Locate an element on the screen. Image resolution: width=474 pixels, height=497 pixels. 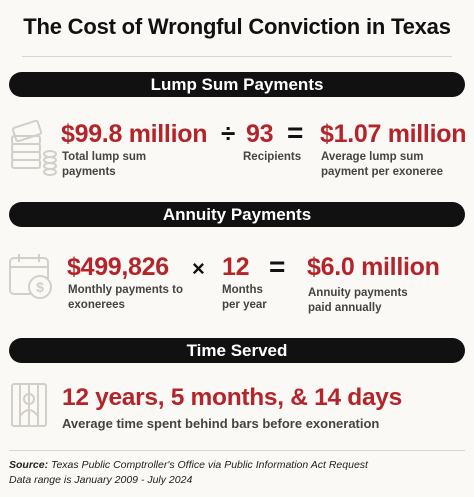
annuity-monthly-label: Monthly payments to exonerees is located at coordinates (126, 297).